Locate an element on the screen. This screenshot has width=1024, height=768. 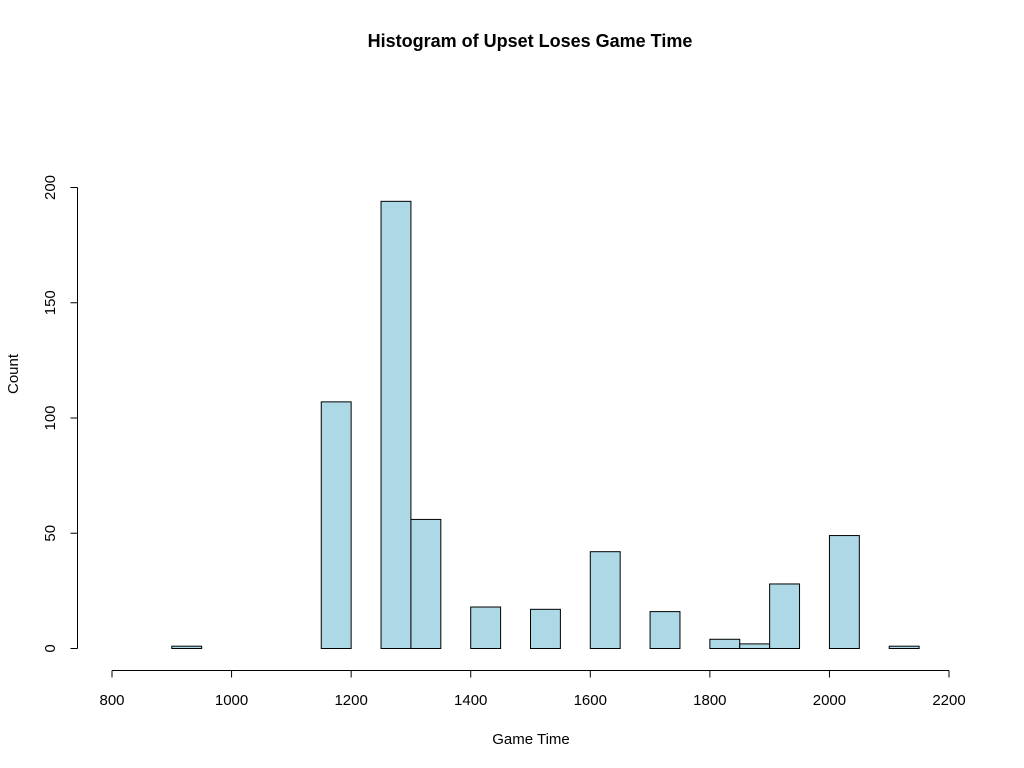
x-tick-label: 1400 is located at coordinates (470, 700).